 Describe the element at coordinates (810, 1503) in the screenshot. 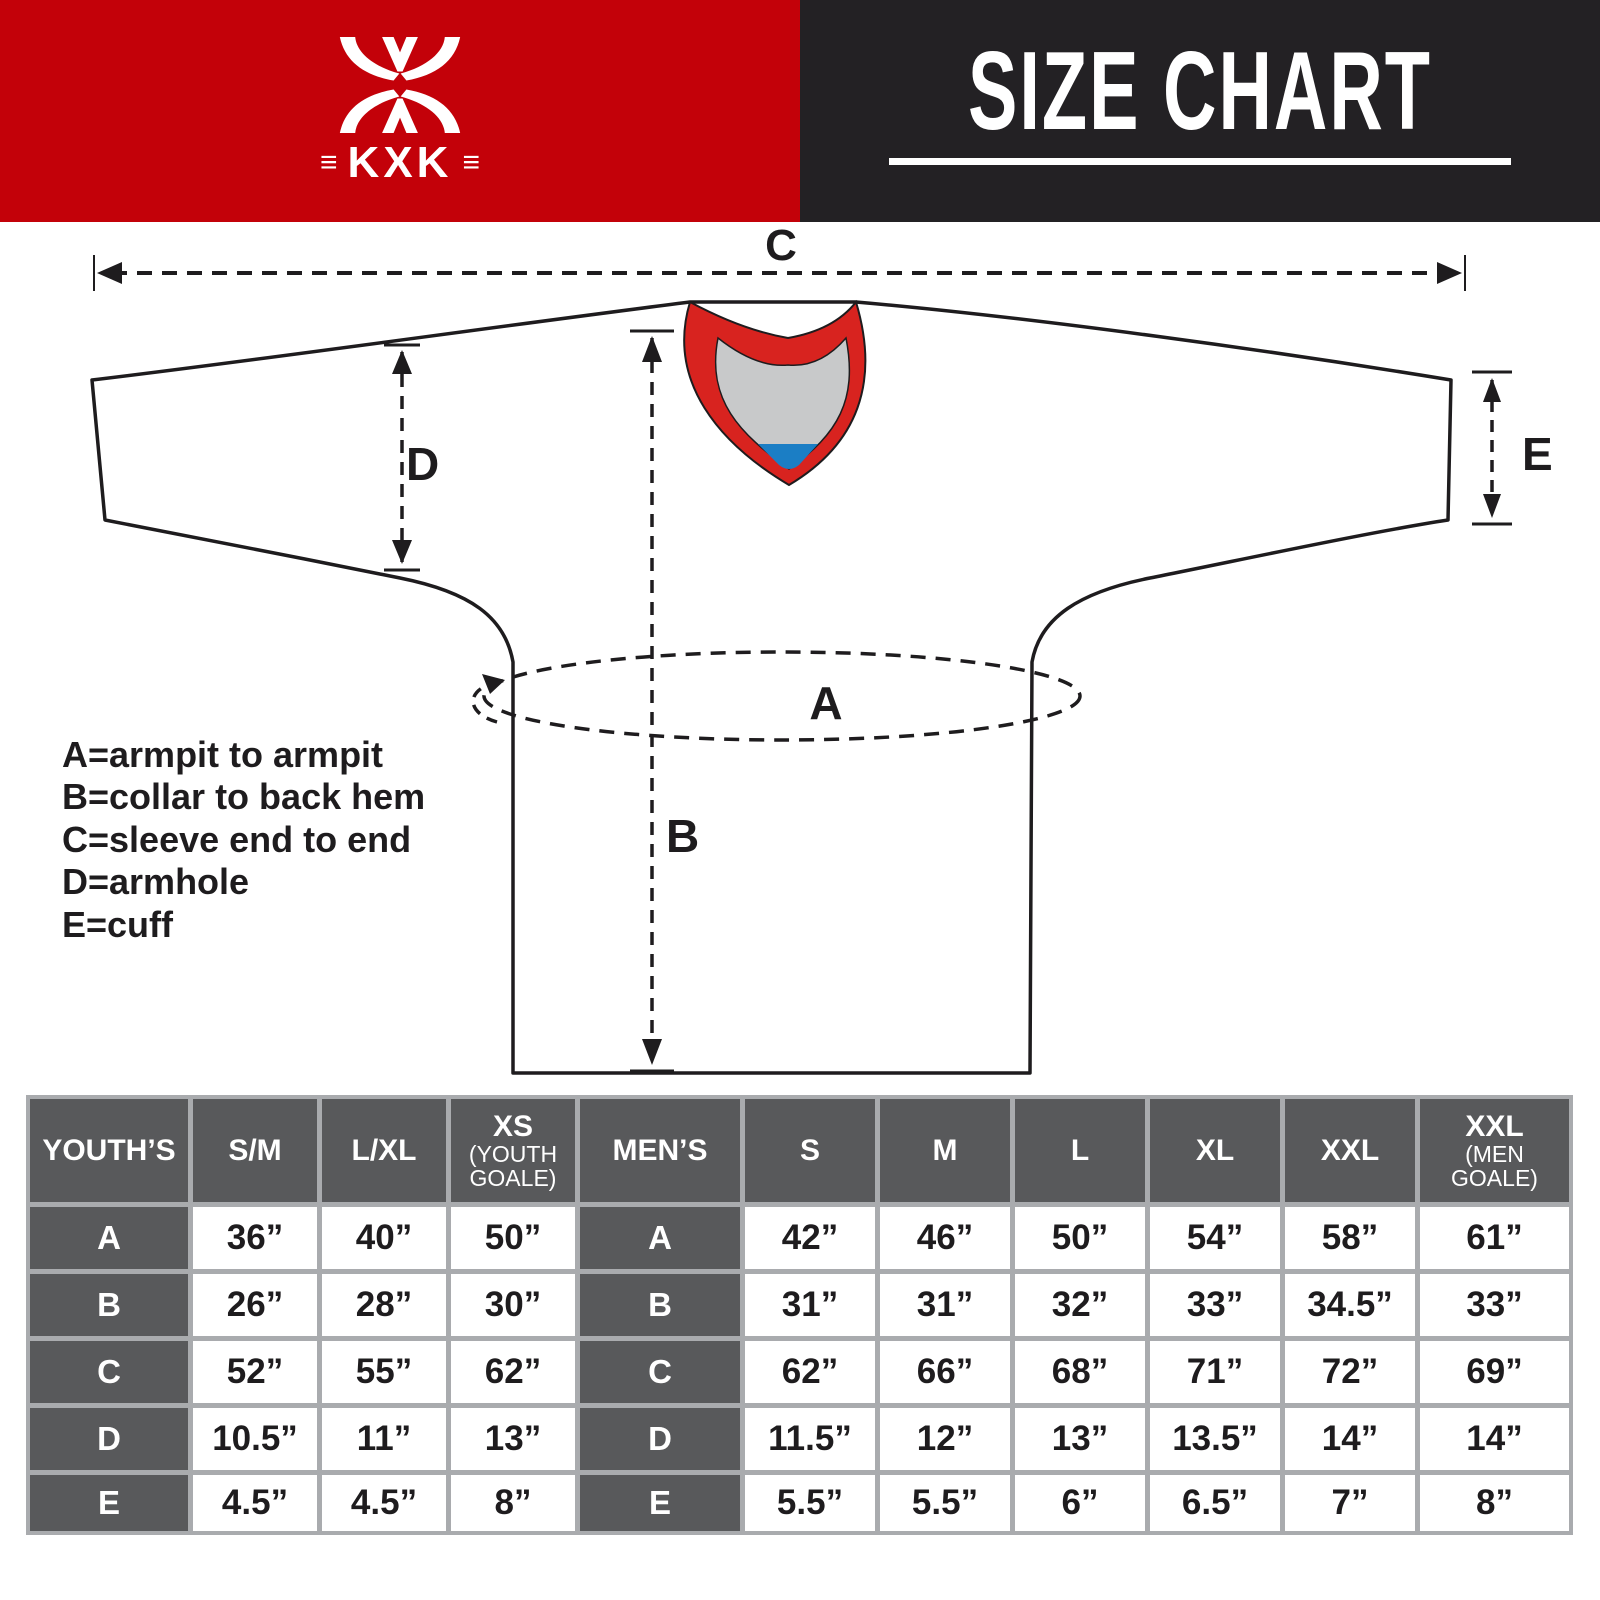

I see `men-e-s: 5.5”` at that location.